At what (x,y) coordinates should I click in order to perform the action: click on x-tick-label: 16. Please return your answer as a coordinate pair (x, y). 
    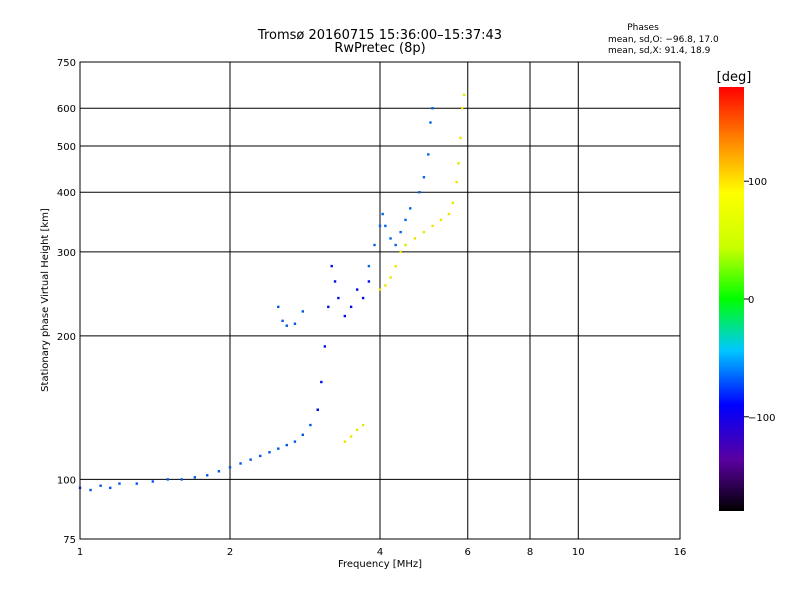
    Looking at the image, I should click on (680, 552).